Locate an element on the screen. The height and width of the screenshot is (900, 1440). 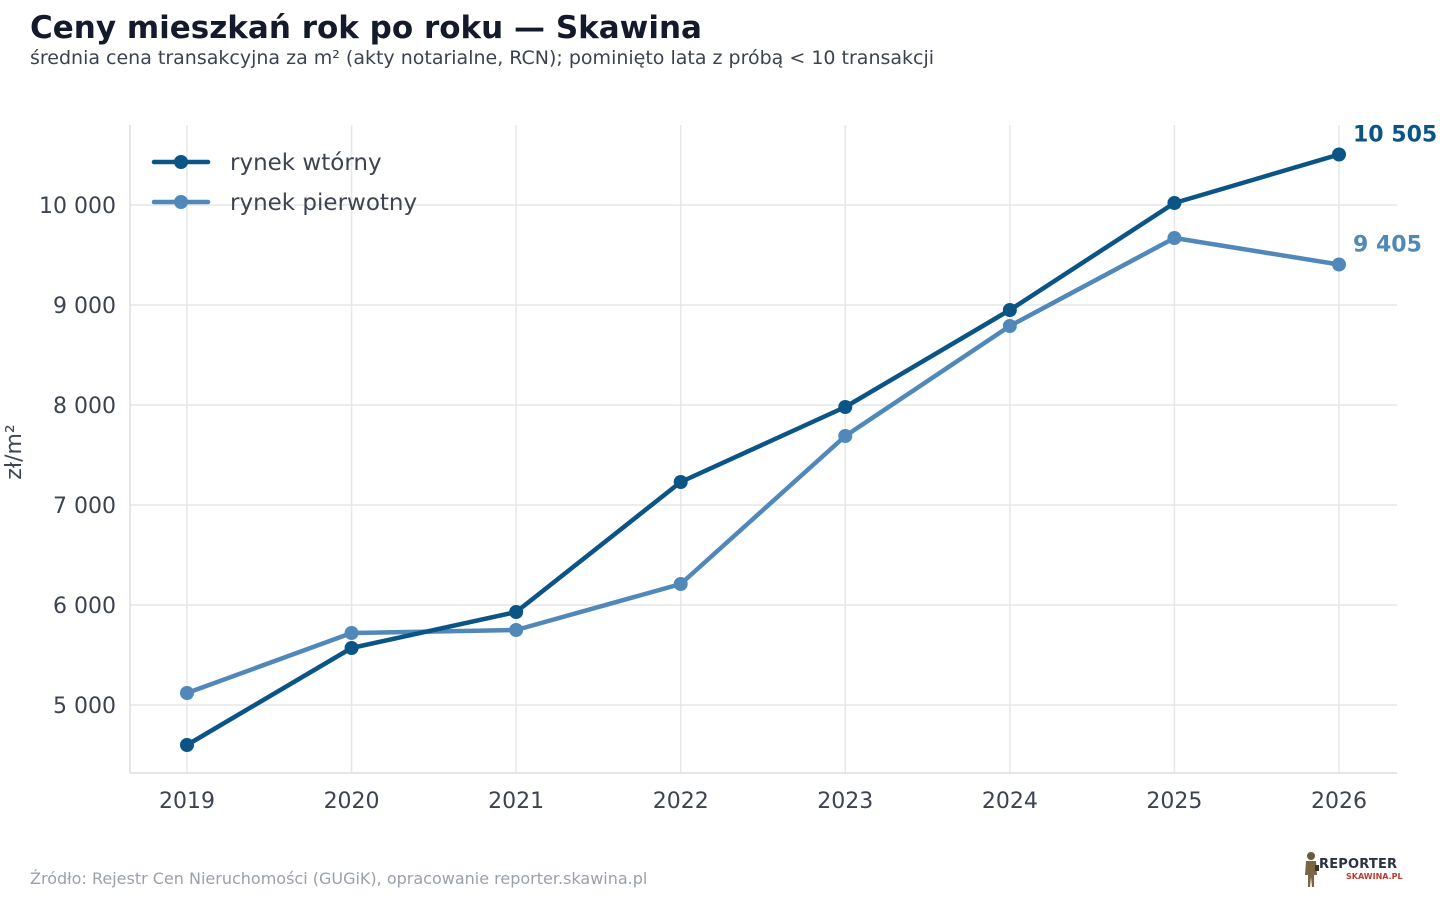
y-tick-label-7000: 7 000 is located at coordinates (84, 506).